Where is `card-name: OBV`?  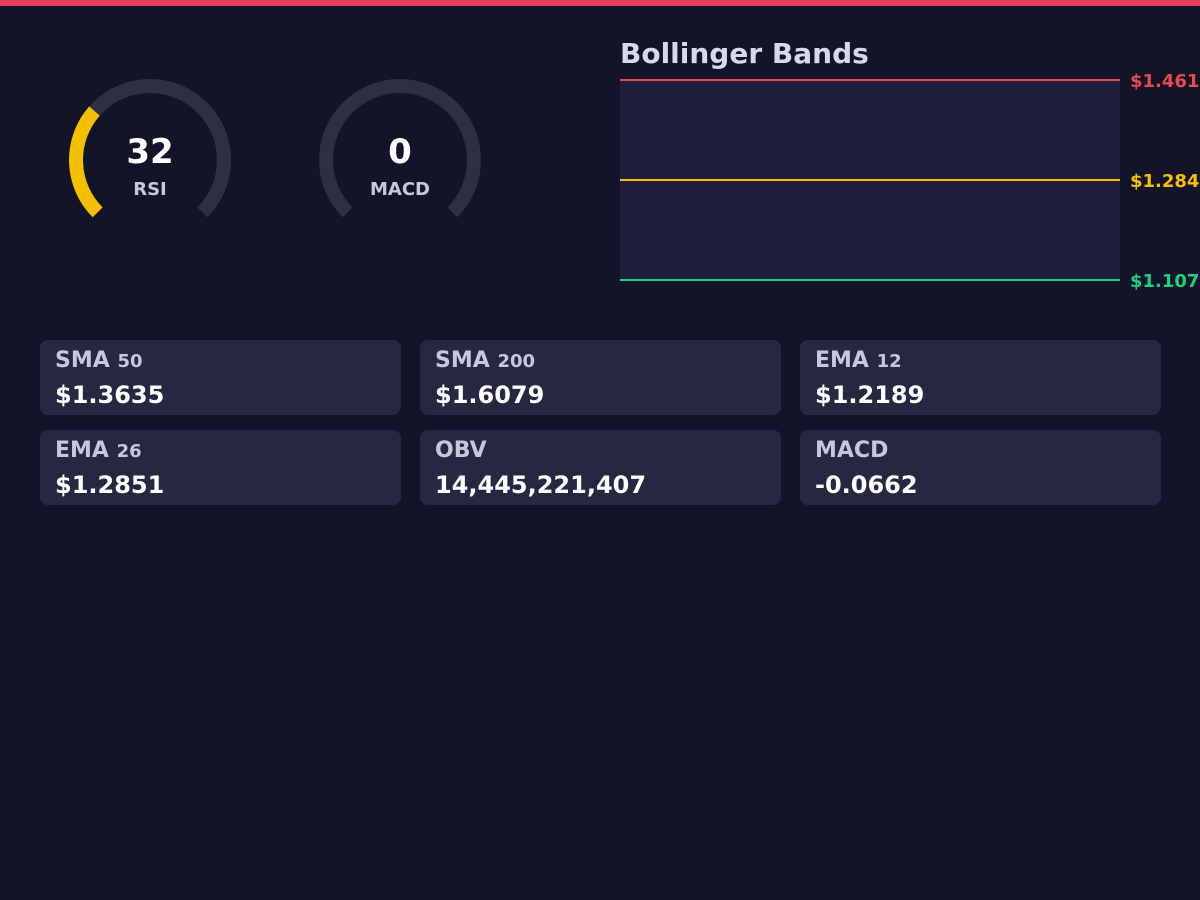
card-name: OBV is located at coordinates (461, 450).